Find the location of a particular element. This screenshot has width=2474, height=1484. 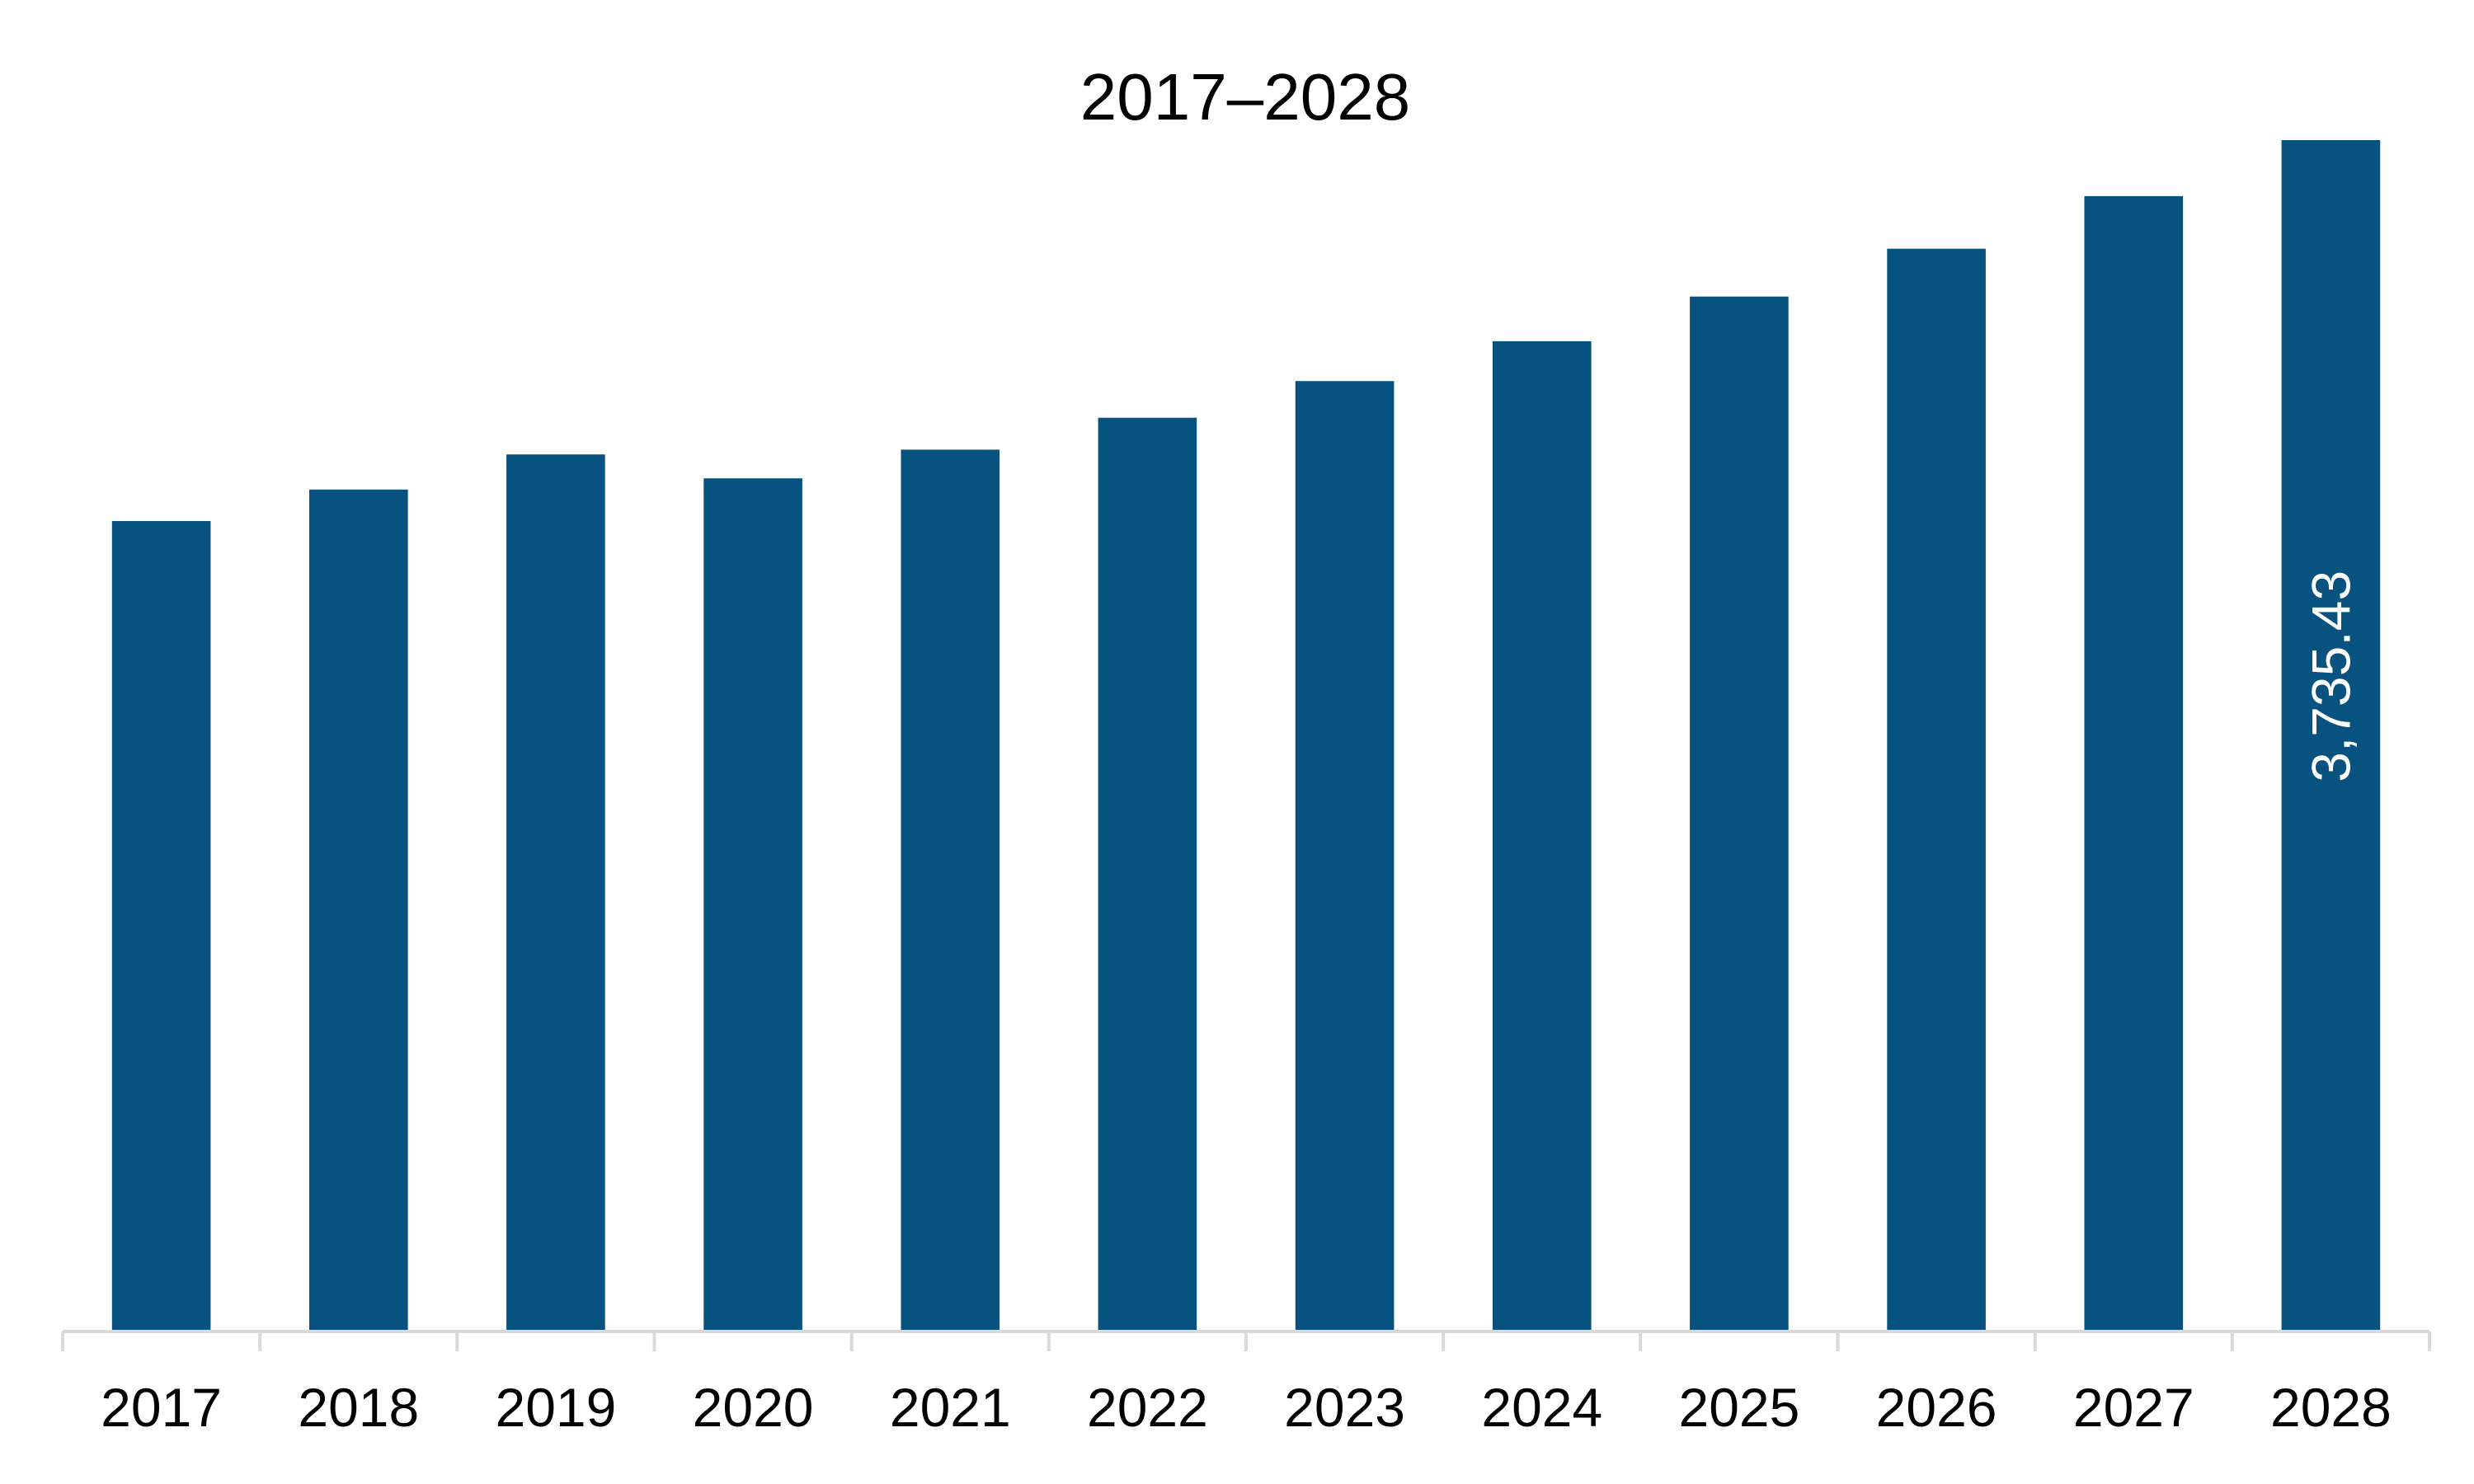

x-tick-label-2019: 2019 is located at coordinates (555, 1407).